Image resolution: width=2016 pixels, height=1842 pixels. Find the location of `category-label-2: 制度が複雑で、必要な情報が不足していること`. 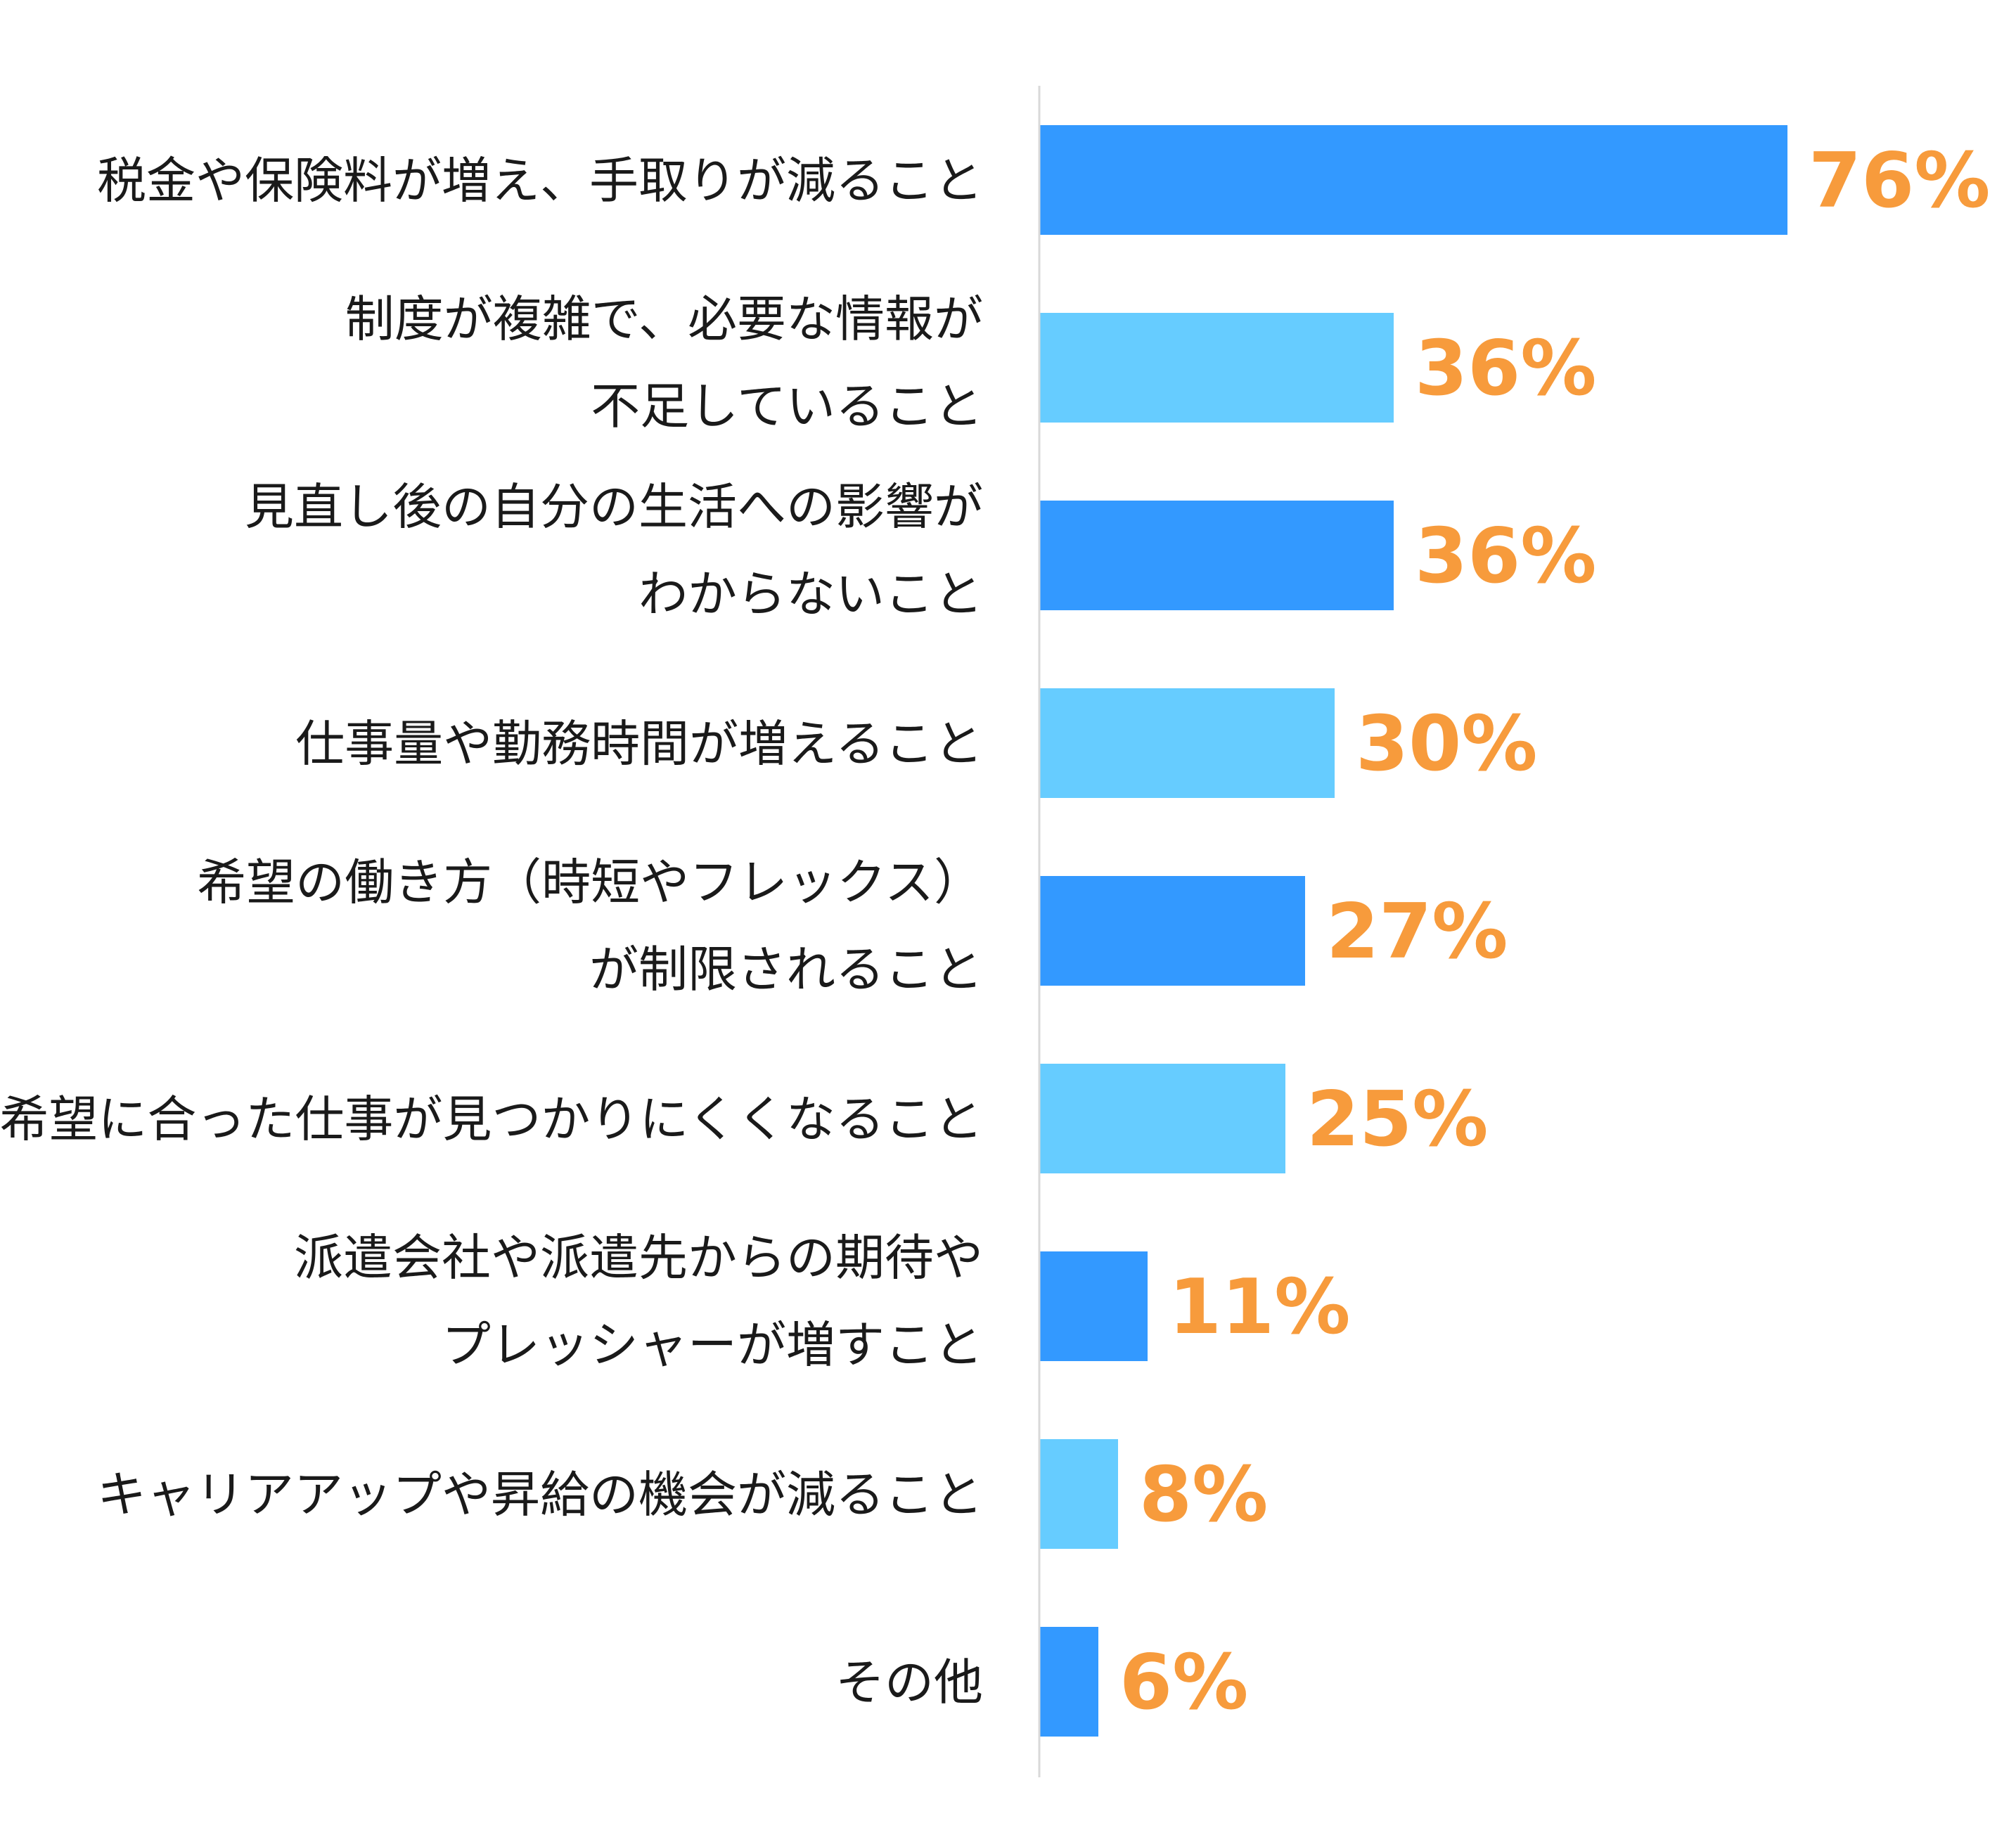

category-label-2: 制度が複雑で、必要な情報が不足していること is located at coordinates (664, 362).